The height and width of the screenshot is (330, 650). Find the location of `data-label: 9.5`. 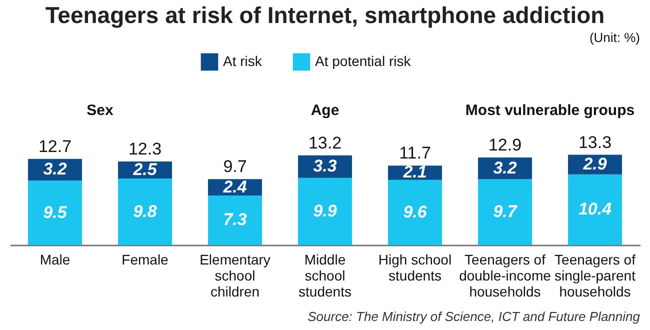

data-label: 9.5 is located at coordinates (55, 212).